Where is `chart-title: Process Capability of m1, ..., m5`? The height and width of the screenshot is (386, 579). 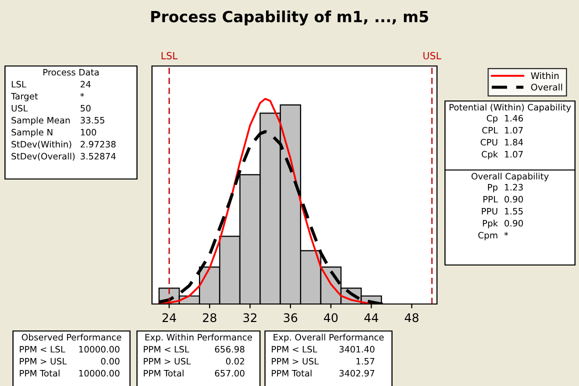
chart-title: Process Capability of m1, ..., m5 is located at coordinates (289, 18).